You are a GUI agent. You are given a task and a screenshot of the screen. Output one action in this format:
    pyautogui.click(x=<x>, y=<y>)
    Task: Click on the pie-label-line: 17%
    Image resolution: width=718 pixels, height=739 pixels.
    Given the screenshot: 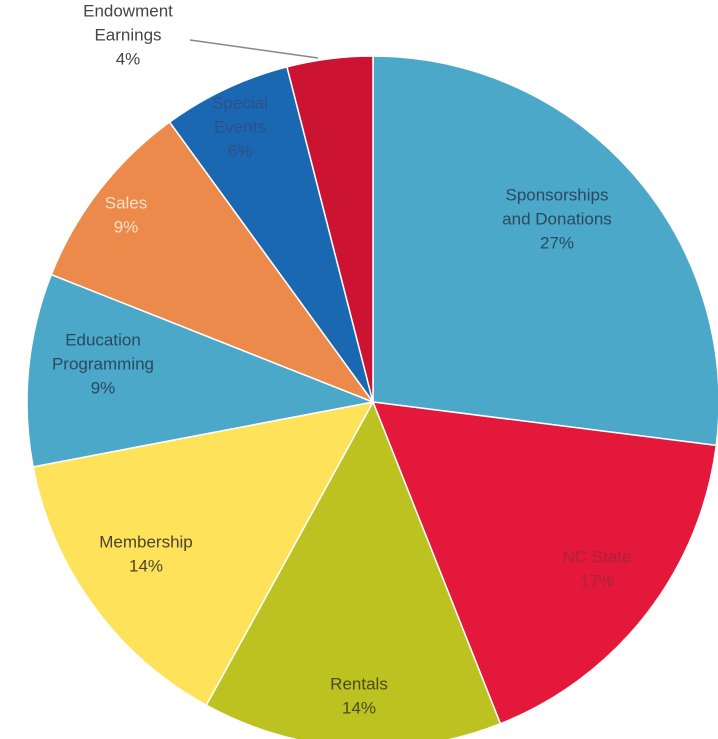 What is the action you would take?
    pyautogui.click(x=597, y=580)
    